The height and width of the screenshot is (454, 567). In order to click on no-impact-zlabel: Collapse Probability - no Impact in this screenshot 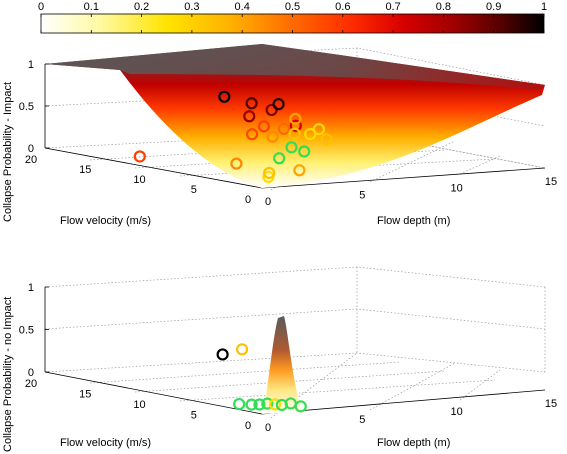, I will do `click(8, 374)`.